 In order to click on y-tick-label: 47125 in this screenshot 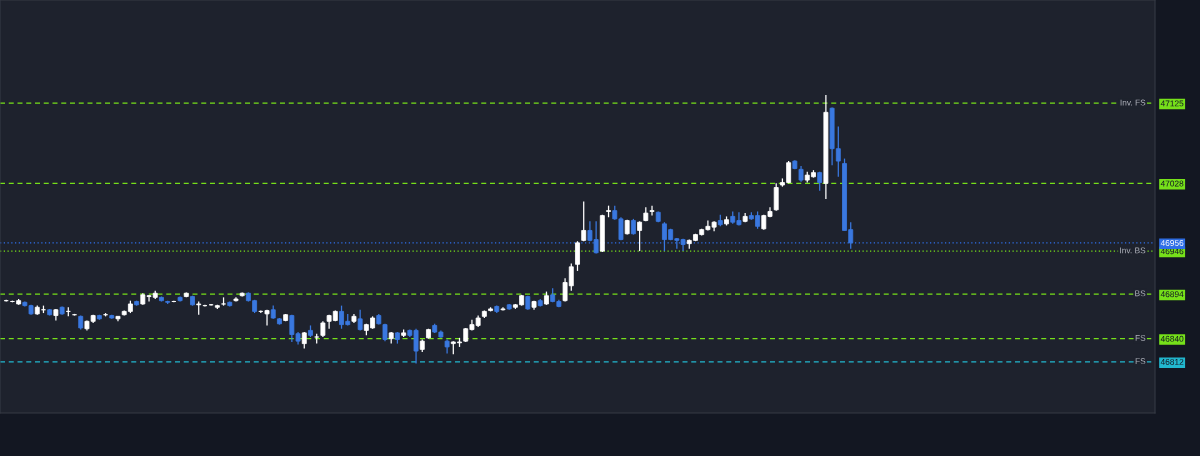, I will do `click(1172, 103)`.